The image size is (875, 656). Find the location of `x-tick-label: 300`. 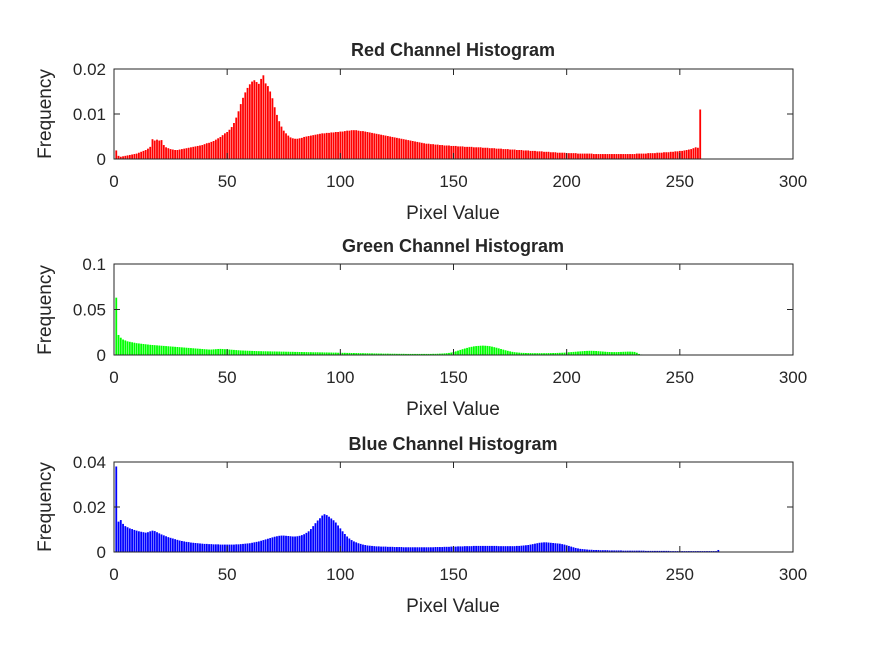

x-tick-label: 300 is located at coordinates (793, 377).